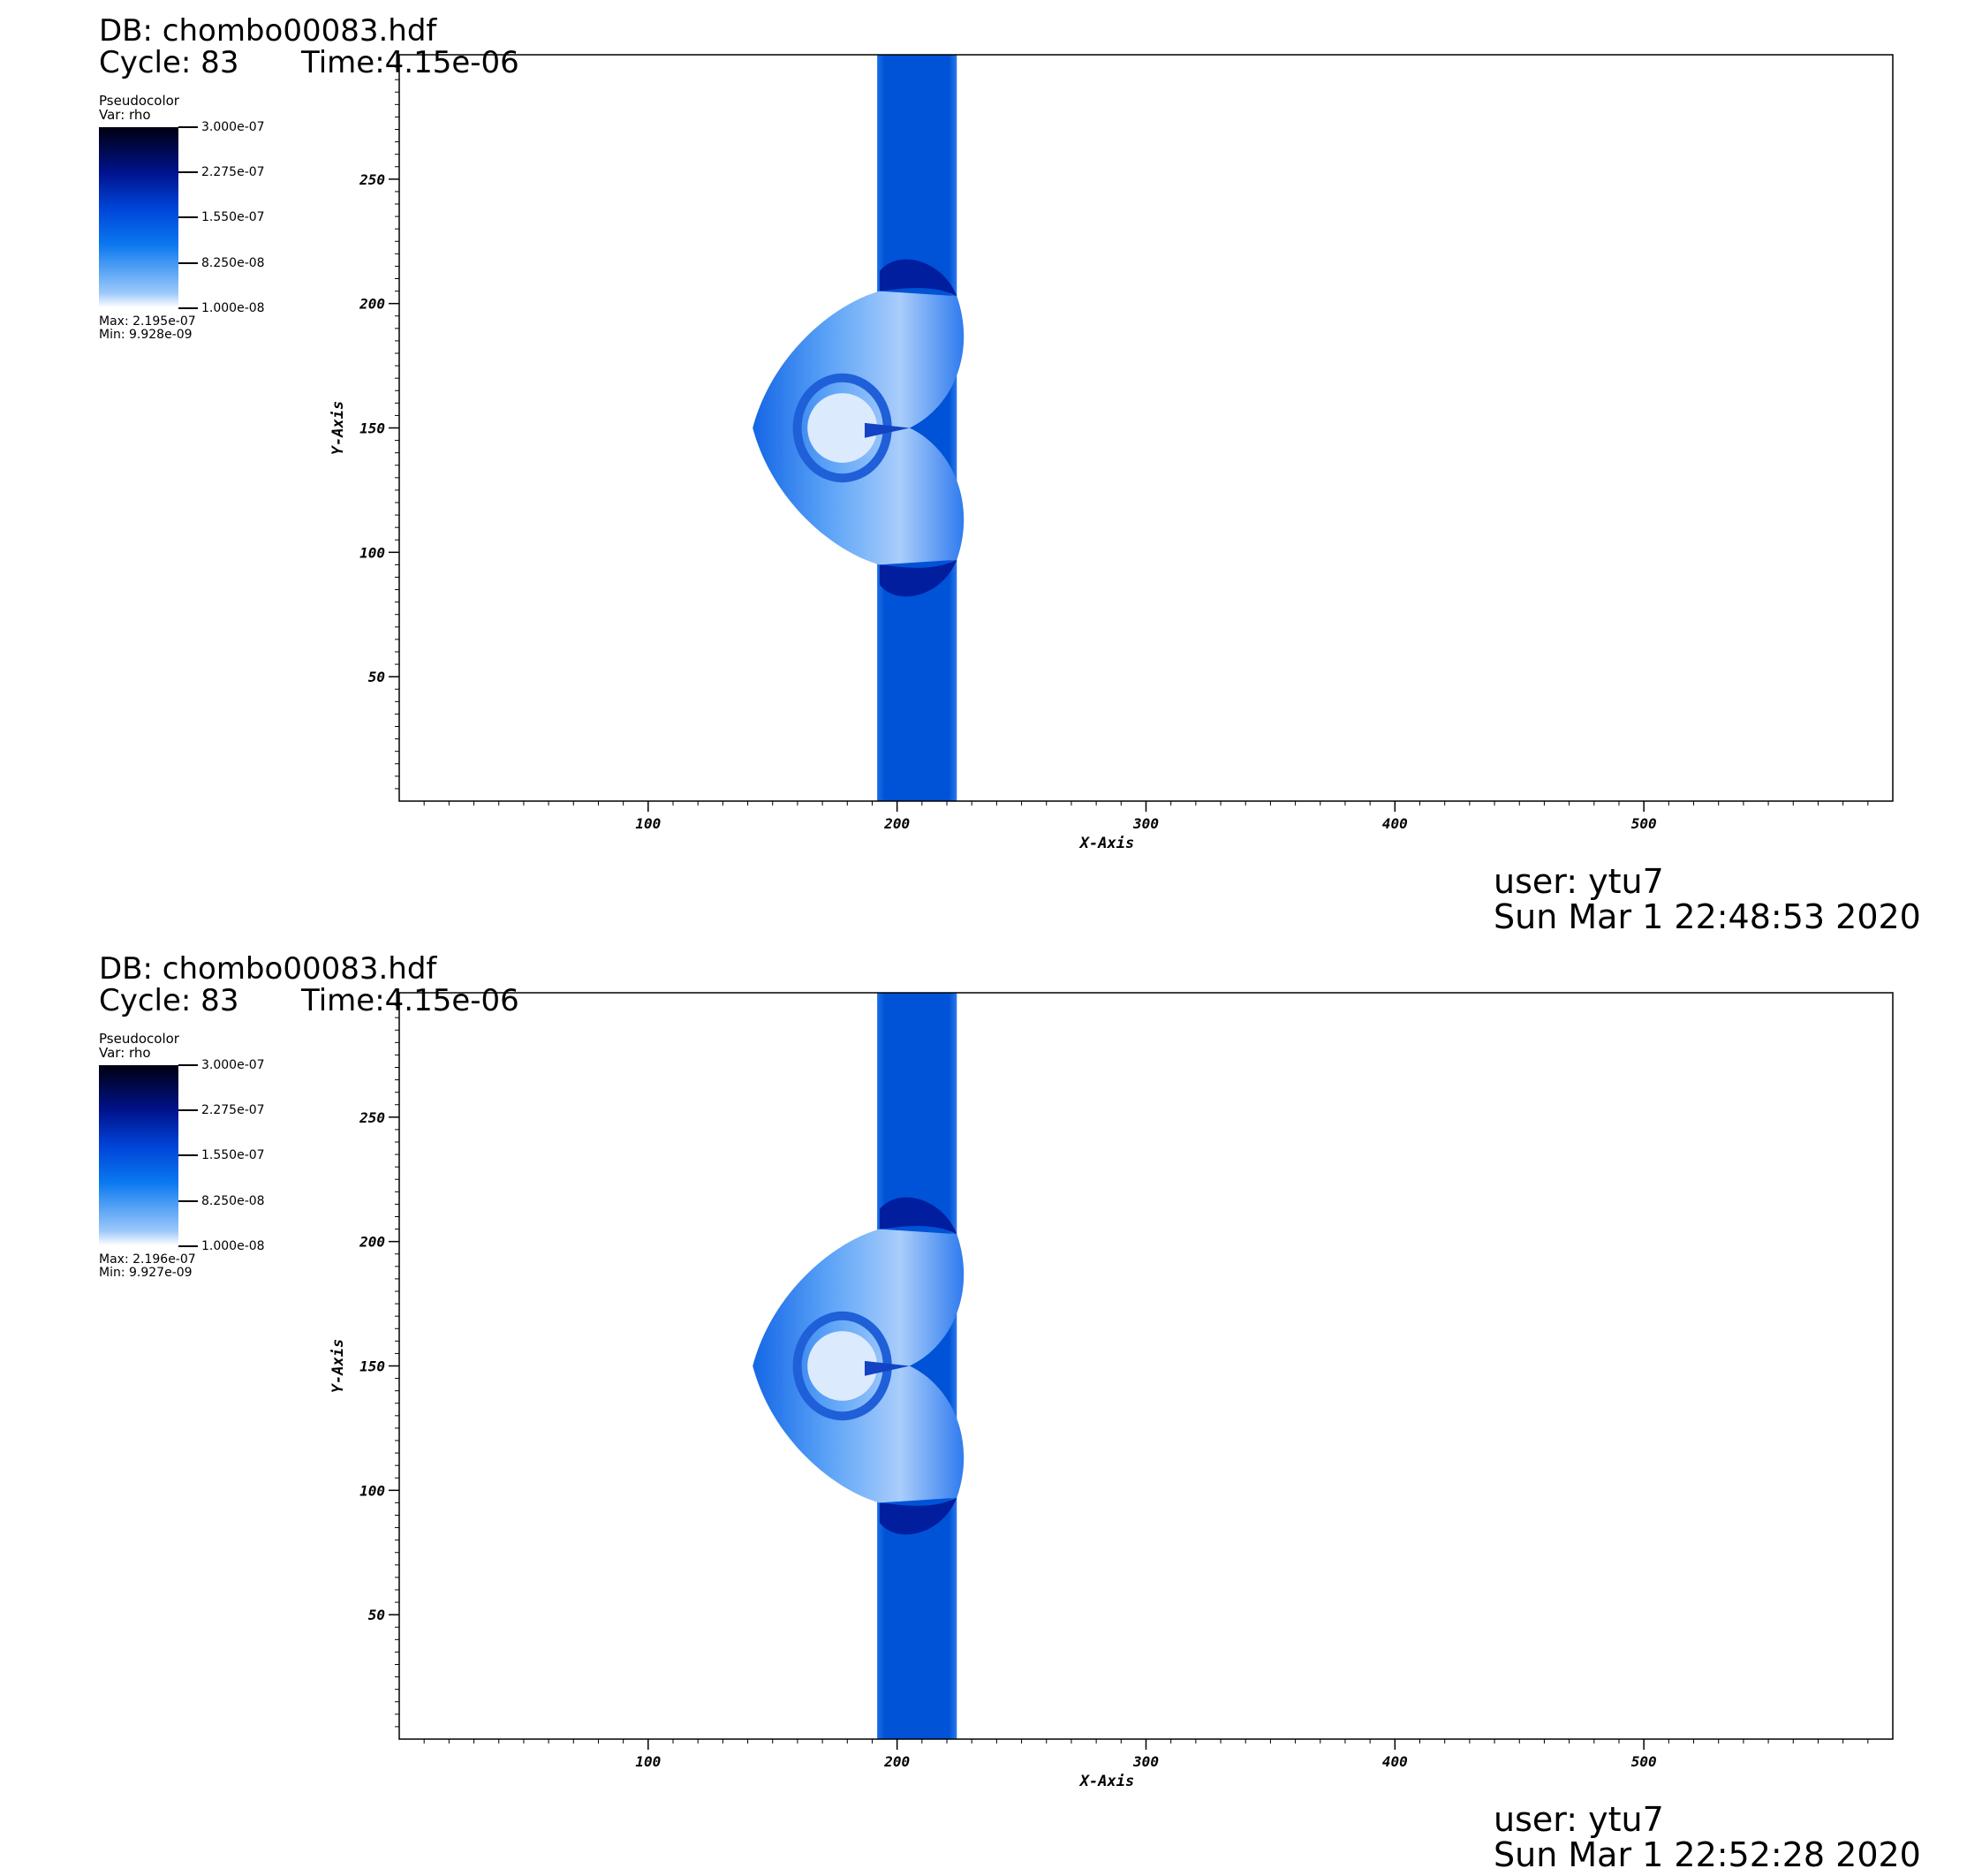  Describe the element at coordinates (148, 321) in the screenshot. I see `legend-max: Max: 2.195e-07` at that location.